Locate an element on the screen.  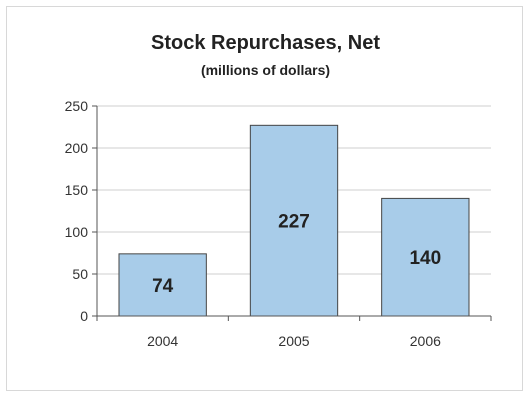
bar-2005 is located at coordinates (294, 220).